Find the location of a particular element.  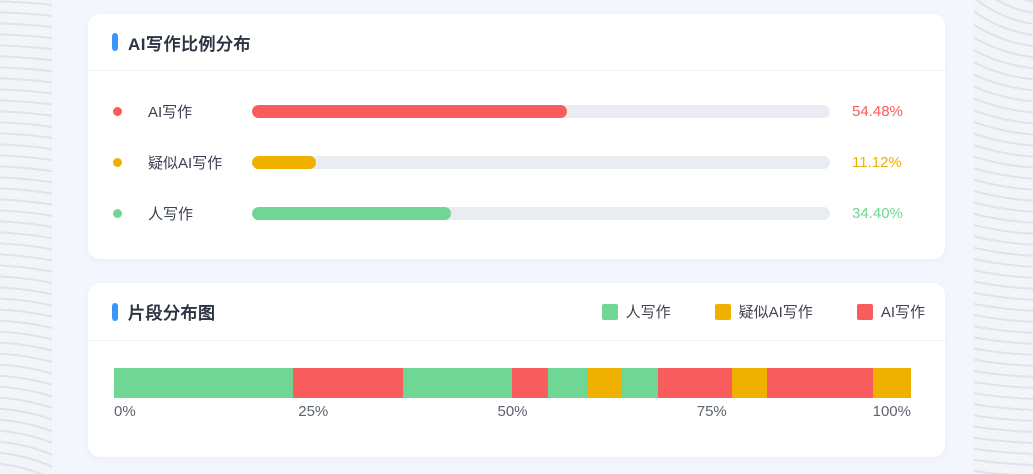

ai-writing-dot-icon is located at coordinates (117, 111).